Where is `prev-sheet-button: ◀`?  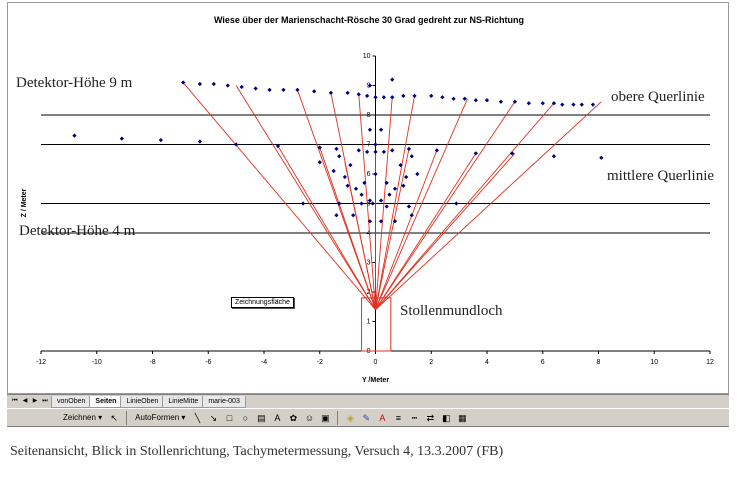
prev-sheet-button: ◀ is located at coordinates (25, 401).